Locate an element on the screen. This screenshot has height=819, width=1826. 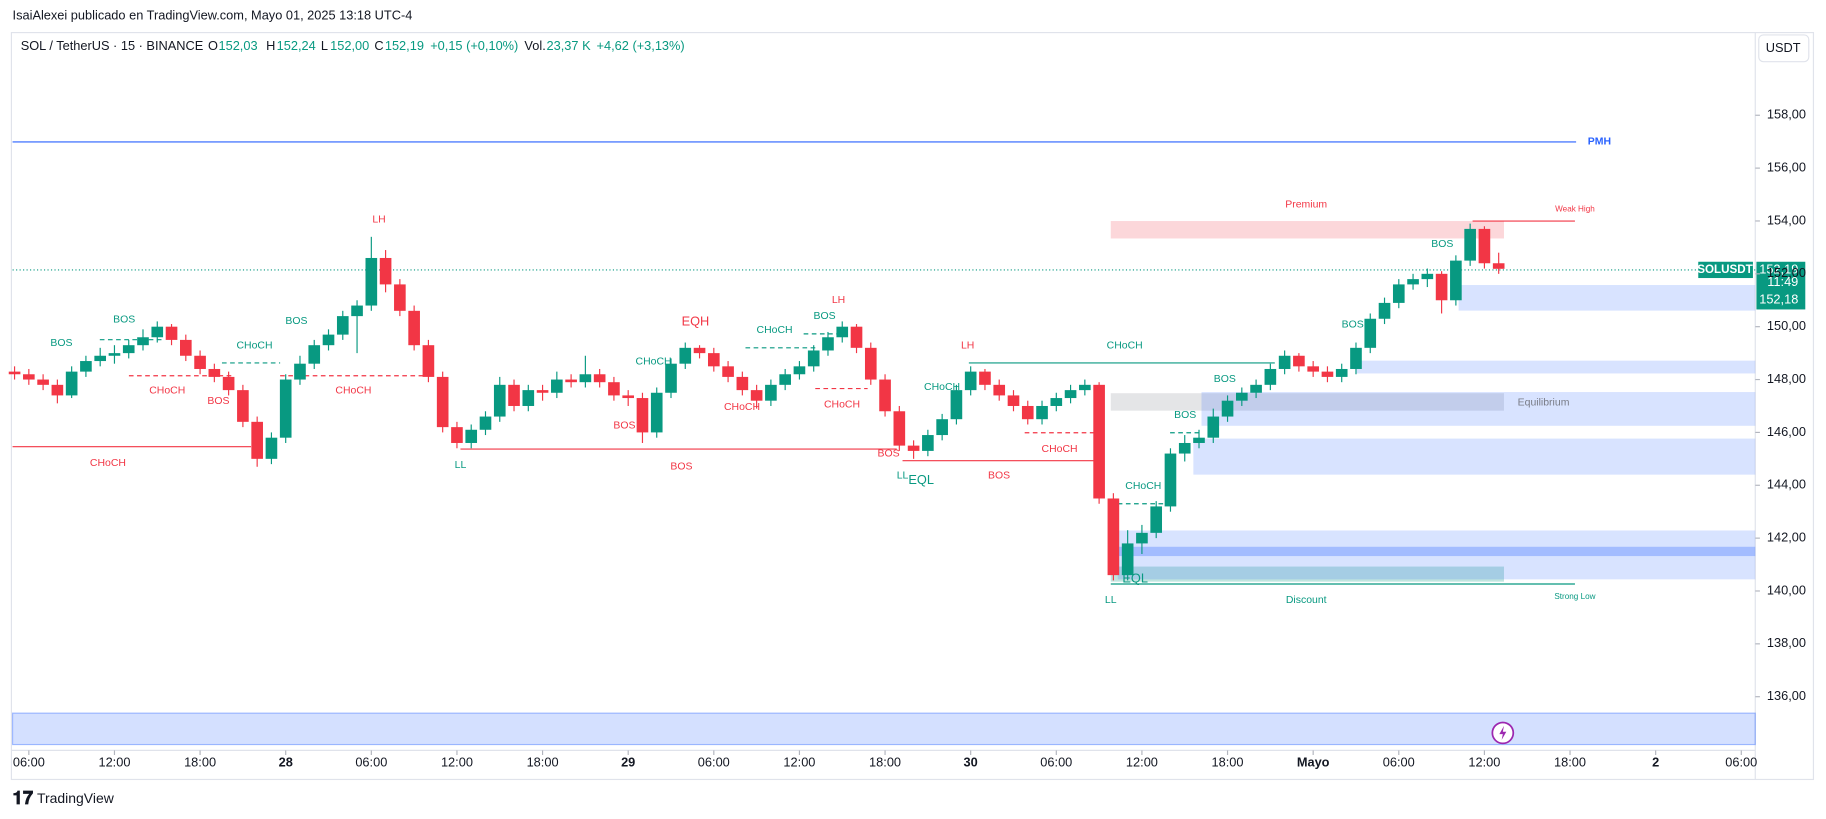
logo: TradingView is located at coordinates (76, 798).